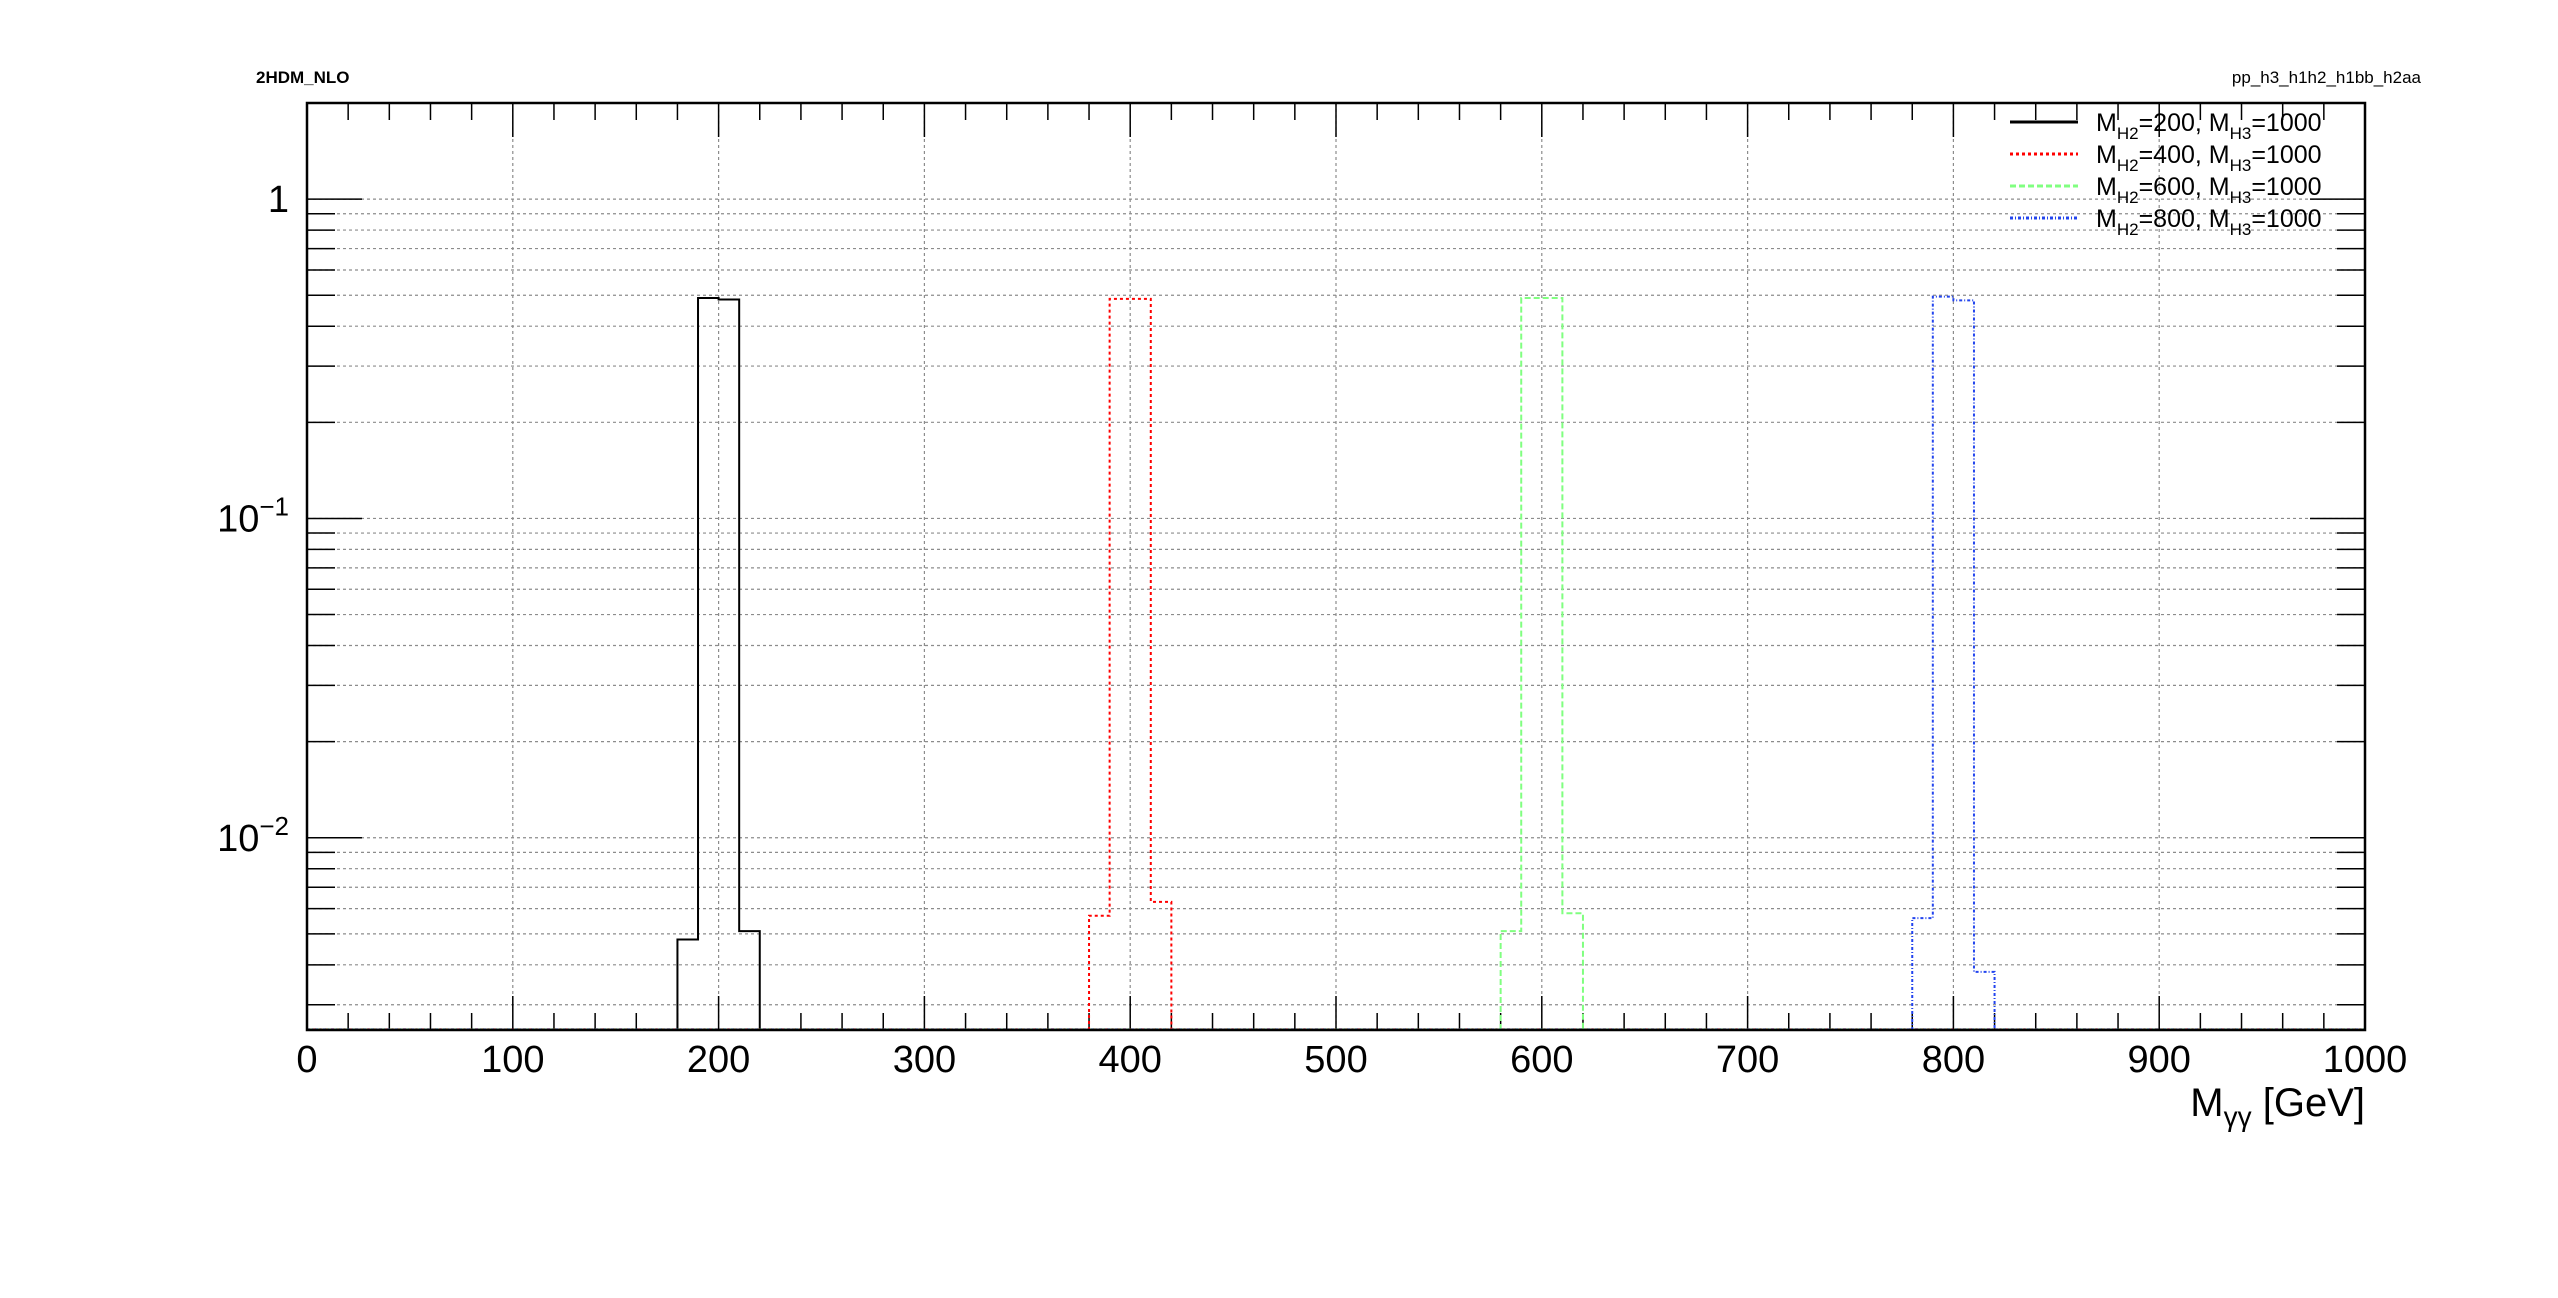 This screenshot has height=1298, width=2558. Describe the element at coordinates (306, 1060) in the screenshot. I see `x-tick-label: 0` at that location.